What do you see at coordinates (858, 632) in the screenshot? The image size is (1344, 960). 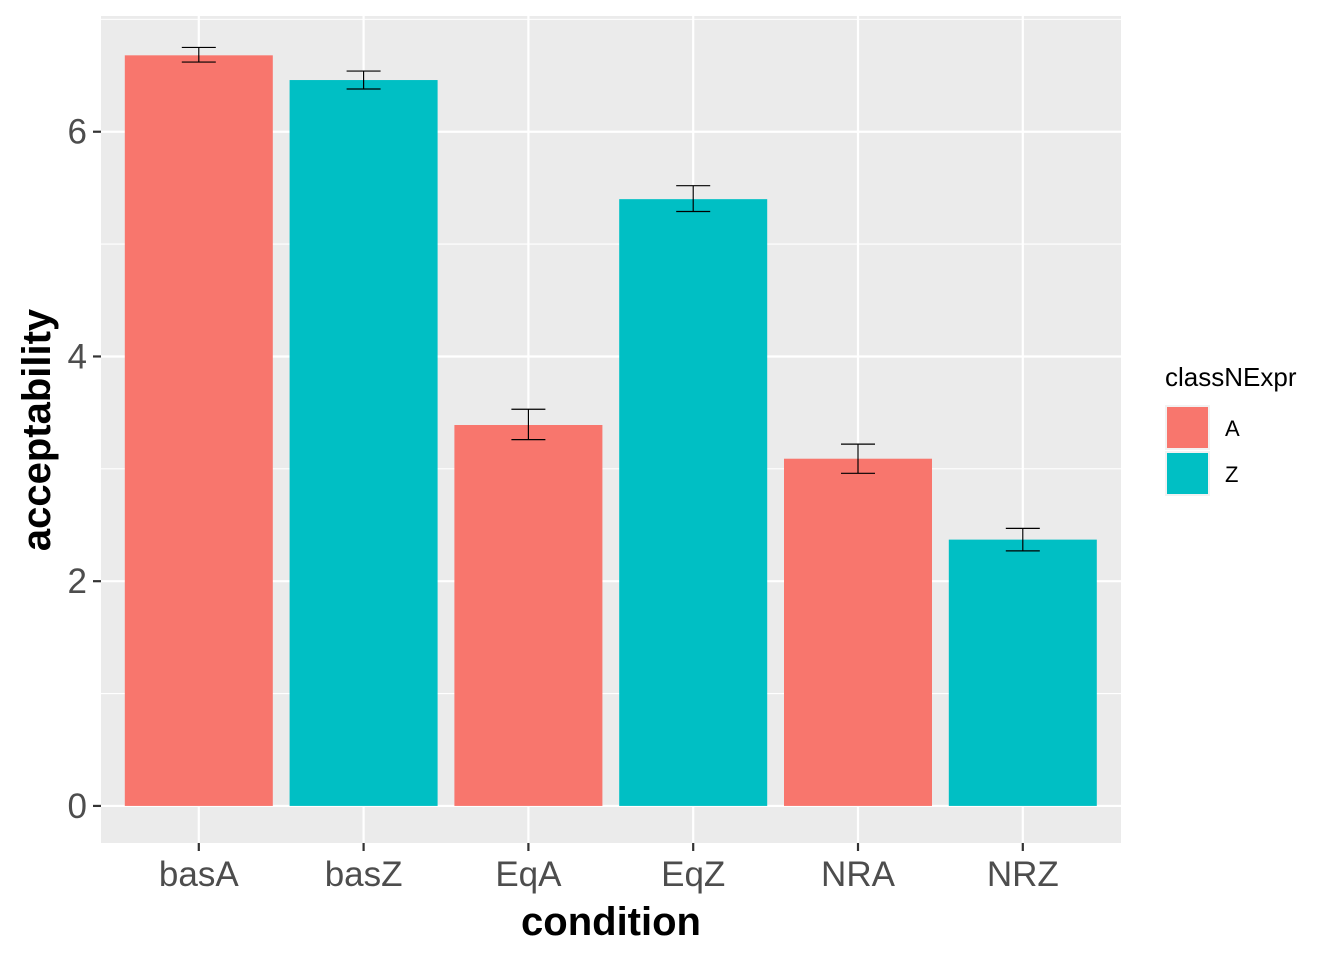 I see `bar-NRA` at bounding box center [858, 632].